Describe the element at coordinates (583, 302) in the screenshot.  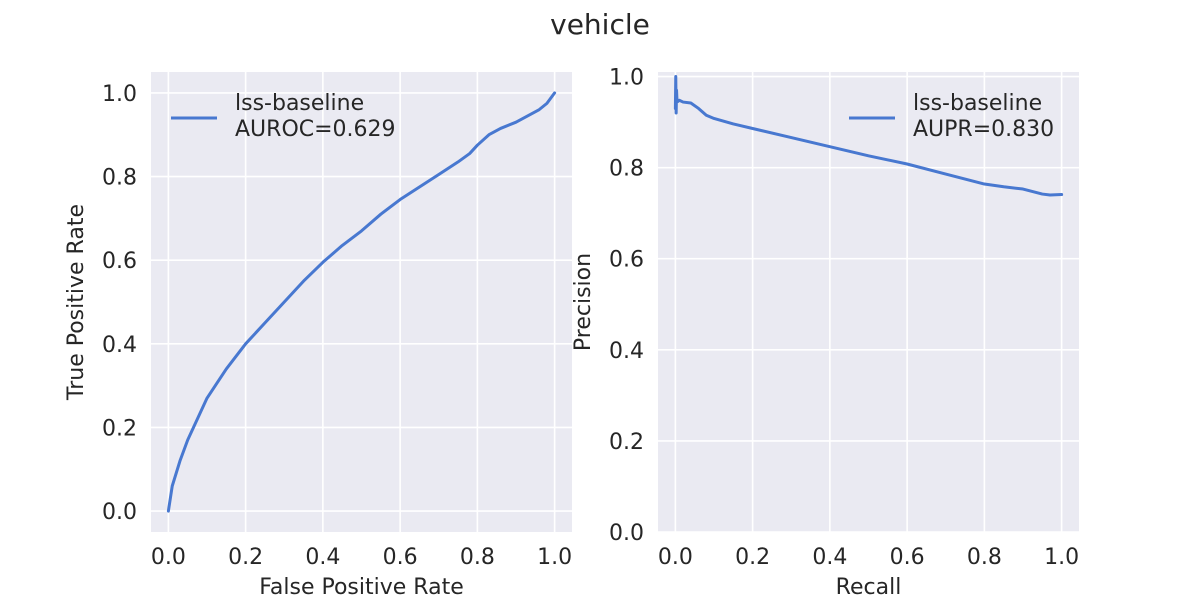
I see `y-axis-label: Precision` at that location.